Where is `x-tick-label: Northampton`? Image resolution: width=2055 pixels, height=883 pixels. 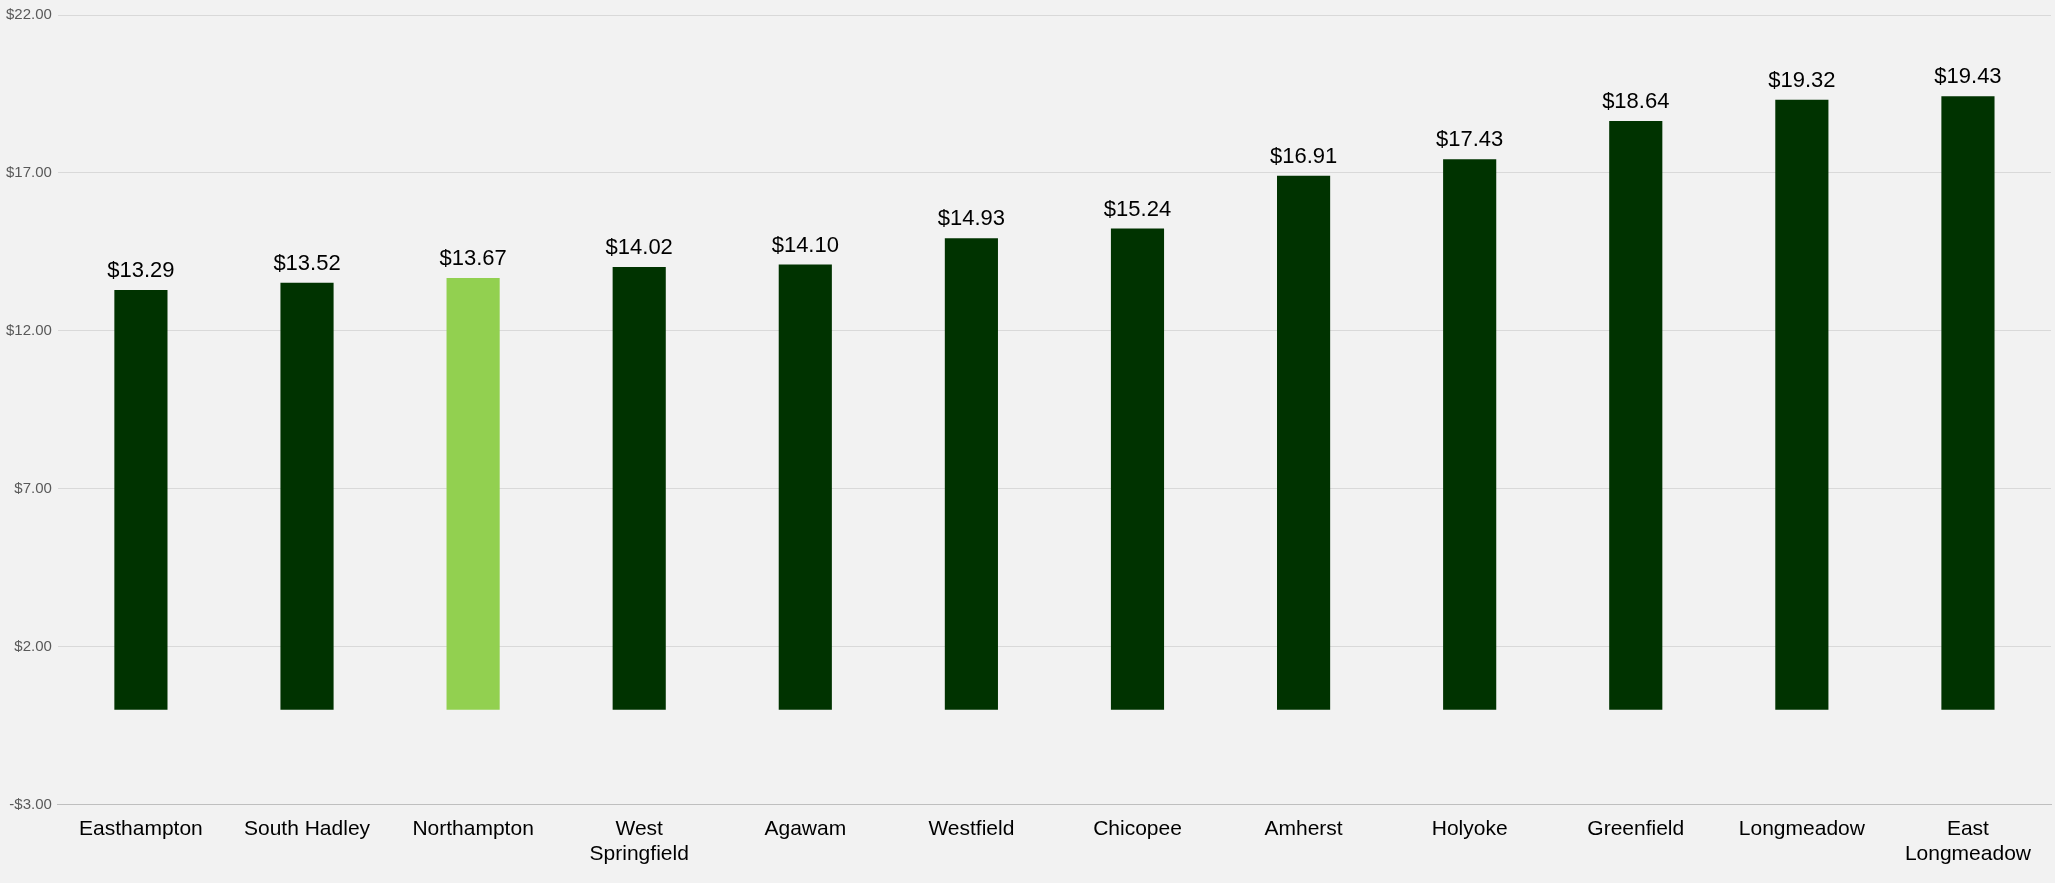 x-tick-label: Northampton is located at coordinates (473, 827).